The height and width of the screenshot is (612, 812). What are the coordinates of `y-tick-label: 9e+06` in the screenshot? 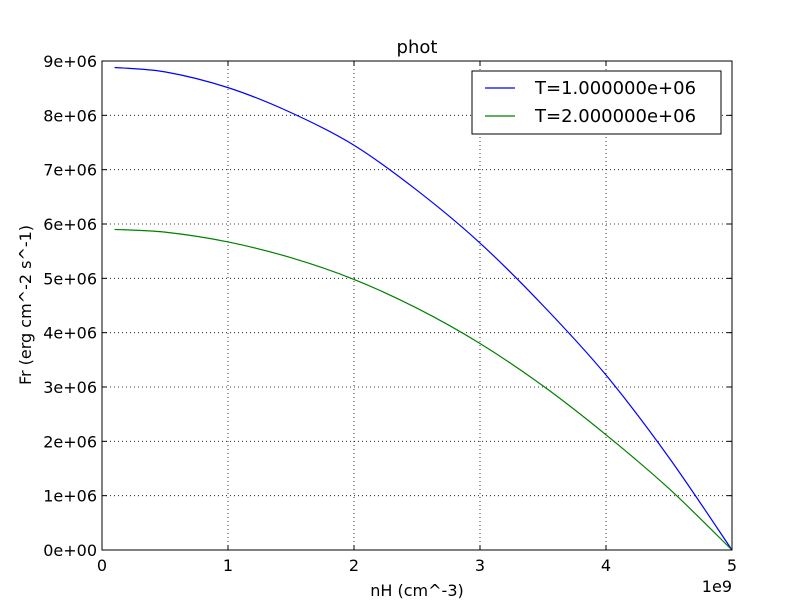 It's located at (70, 61).